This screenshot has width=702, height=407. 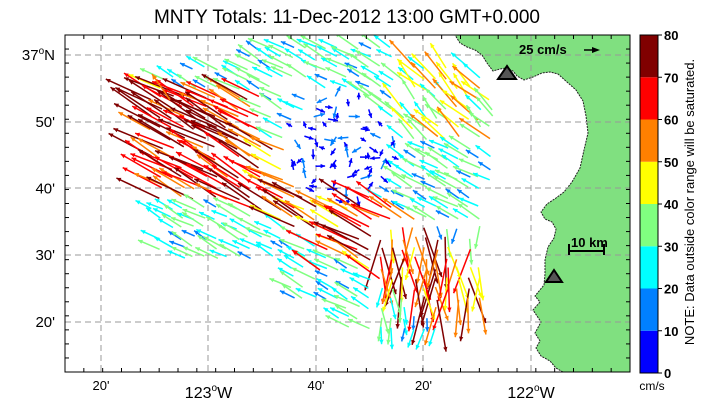 I want to click on colorbar-swatch, so click(x=649, y=309).